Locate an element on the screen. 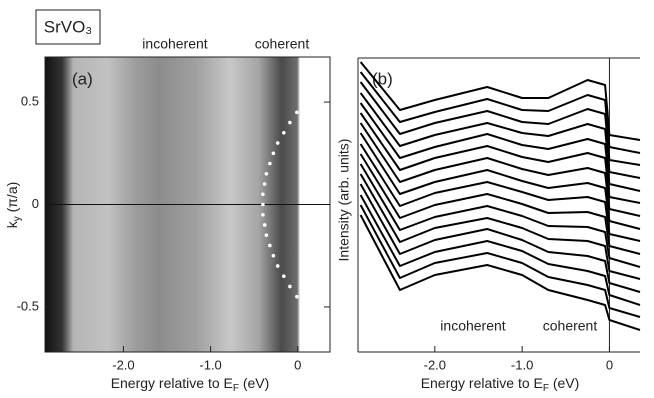  material: SrVO₃ is located at coordinates (68, 26).